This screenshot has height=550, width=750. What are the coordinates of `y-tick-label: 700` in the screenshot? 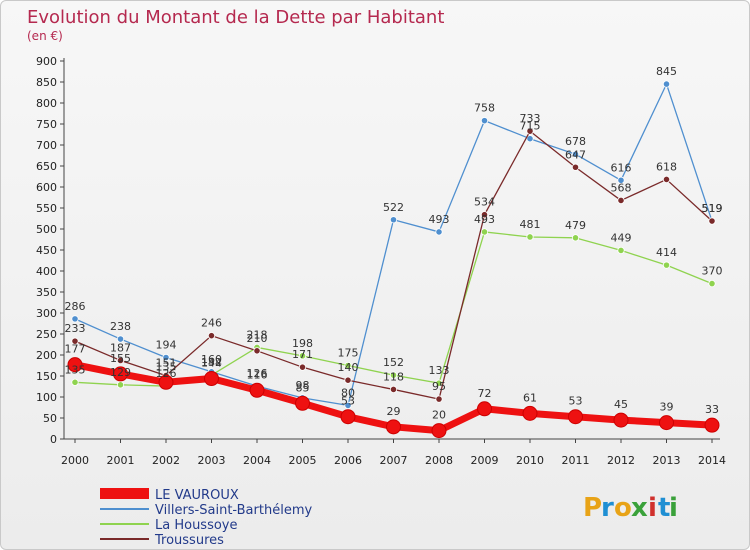 It's located at (46, 145).